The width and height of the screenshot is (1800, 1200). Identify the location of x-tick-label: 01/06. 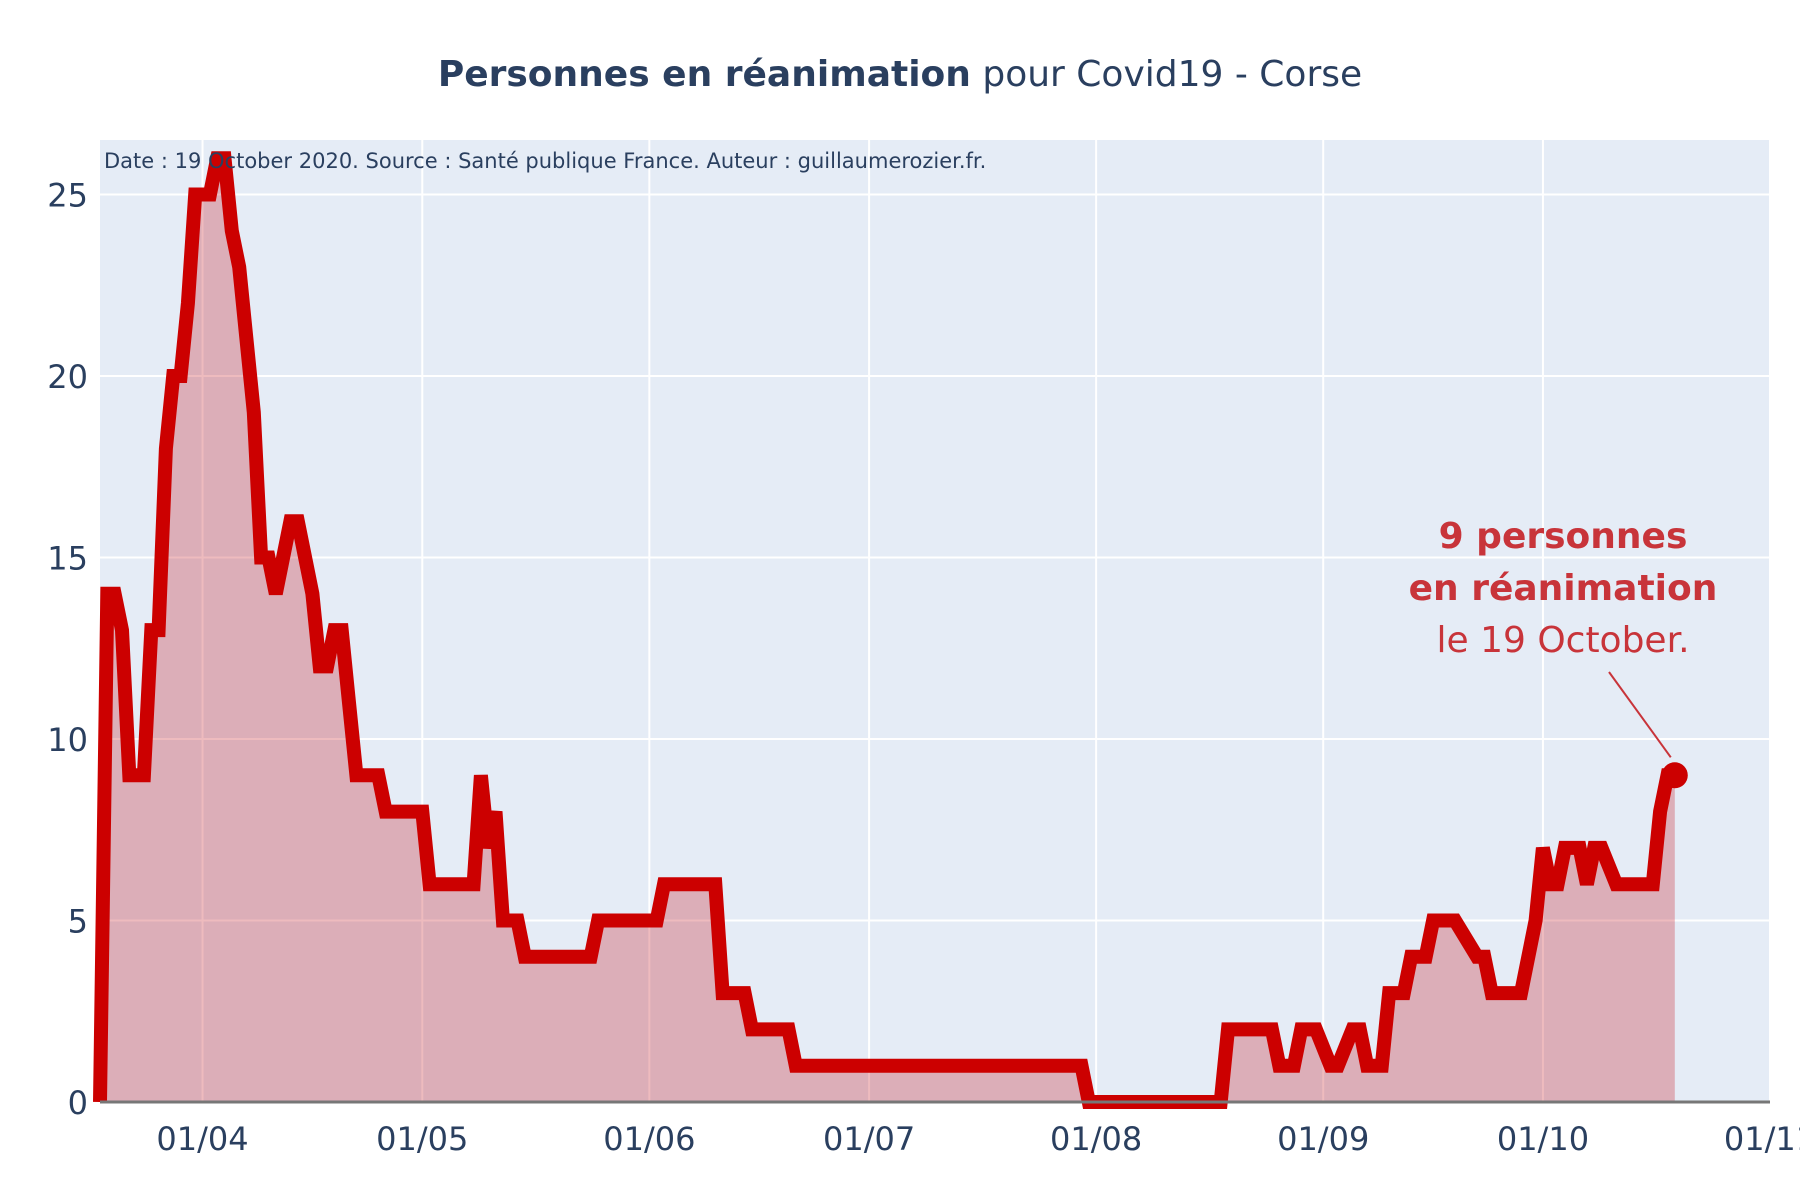
(649, 1139).